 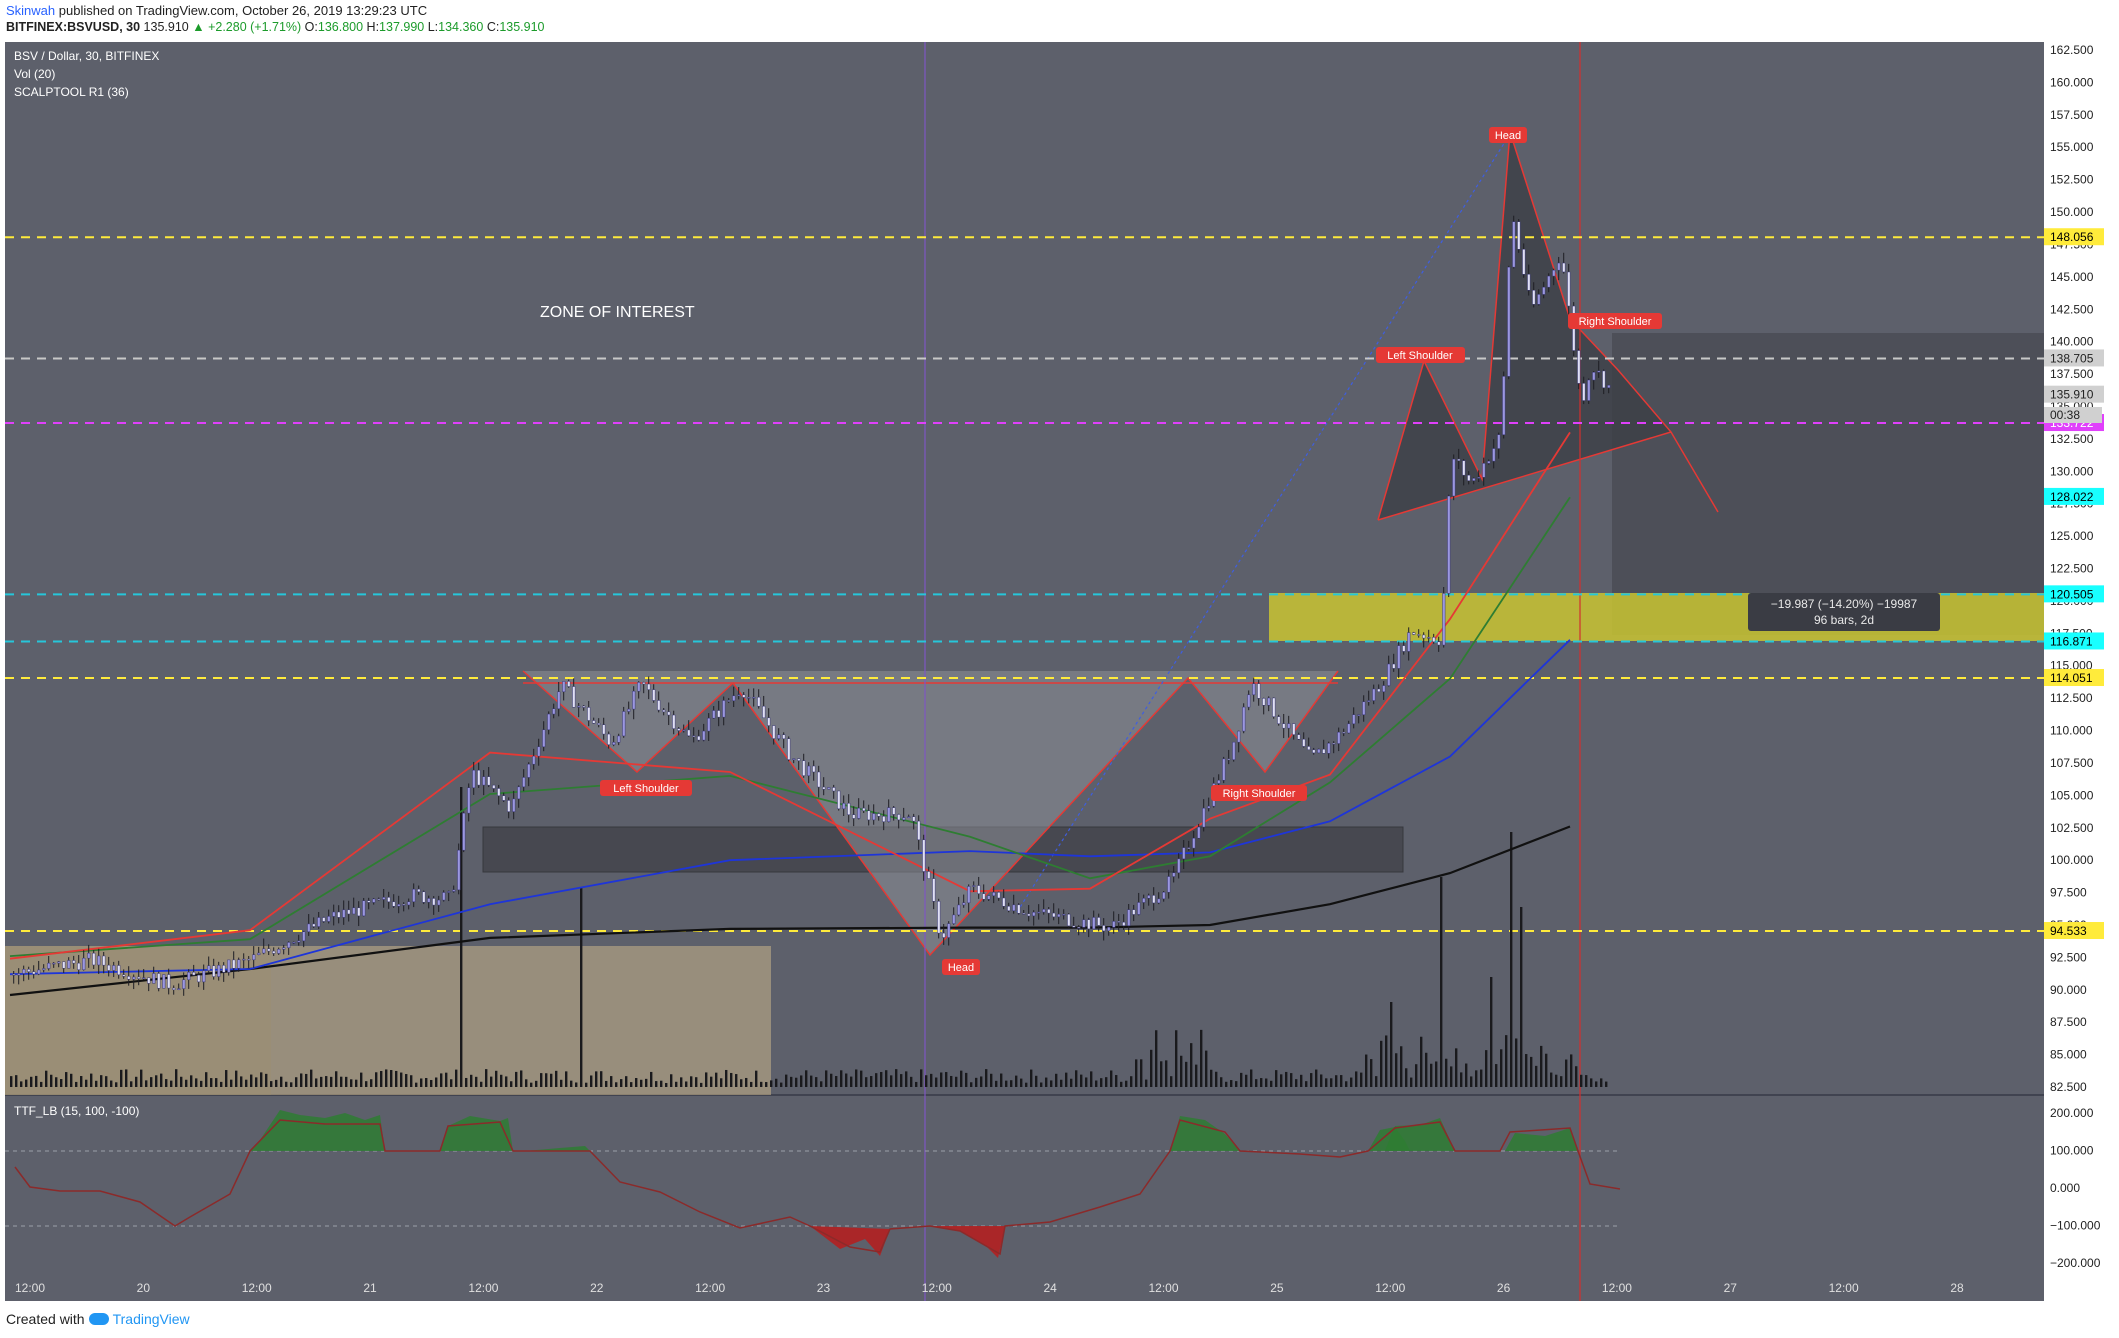 What do you see at coordinates (961, 967) in the screenshot?
I see `label-head-inv: Head` at bounding box center [961, 967].